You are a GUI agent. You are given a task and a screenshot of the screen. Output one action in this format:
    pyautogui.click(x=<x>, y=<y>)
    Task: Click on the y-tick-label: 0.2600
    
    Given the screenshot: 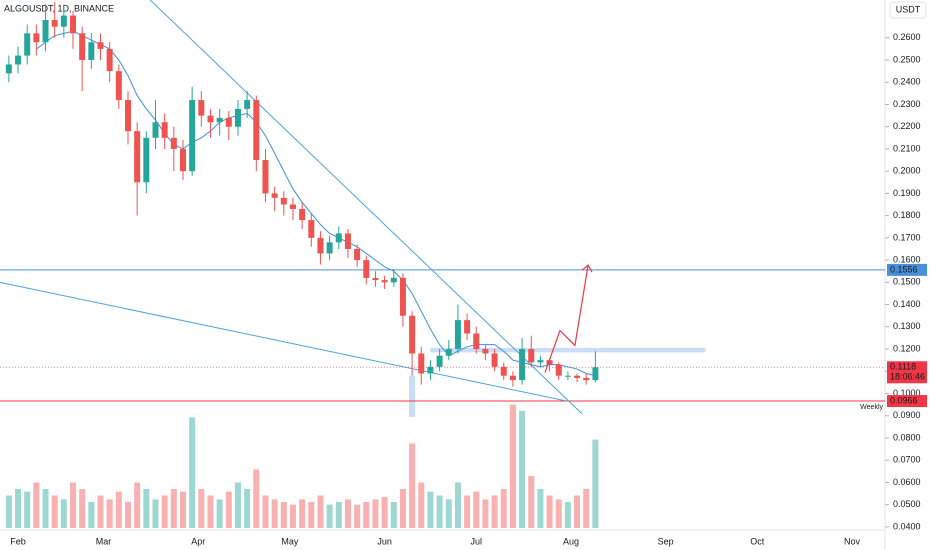 What is the action you would take?
    pyautogui.click(x=907, y=37)
    